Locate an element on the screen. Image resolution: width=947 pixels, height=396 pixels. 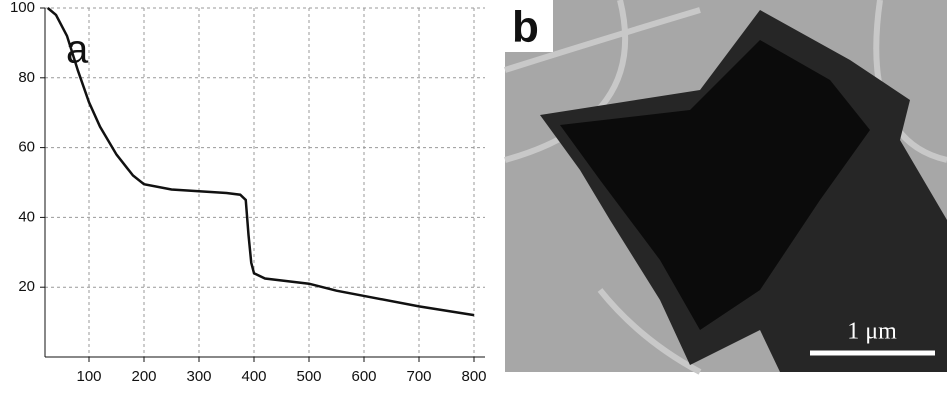
y-tick-label: 80 is located at coordinates (26, 77).